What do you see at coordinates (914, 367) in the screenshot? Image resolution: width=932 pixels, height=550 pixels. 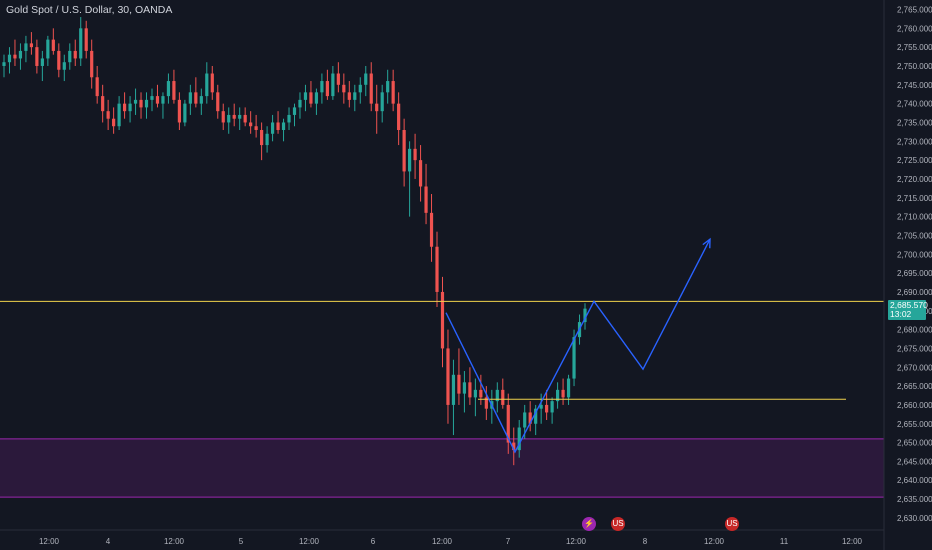 I see `price-tick-label: 2,670.000` at bounding box center [914, 367].